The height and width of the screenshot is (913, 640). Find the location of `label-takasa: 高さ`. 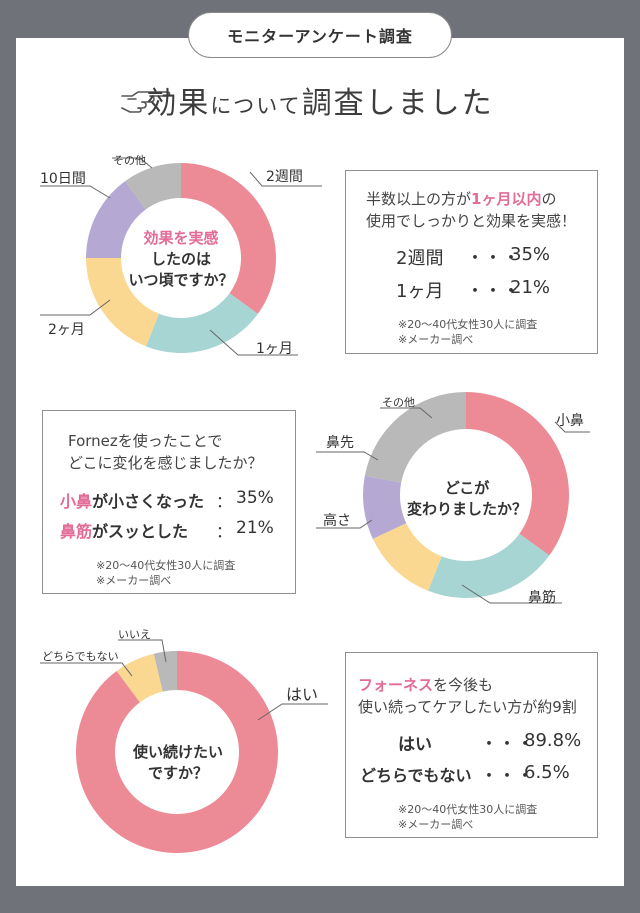

label-takasa: 高さ is located at coordinates (337, 521).